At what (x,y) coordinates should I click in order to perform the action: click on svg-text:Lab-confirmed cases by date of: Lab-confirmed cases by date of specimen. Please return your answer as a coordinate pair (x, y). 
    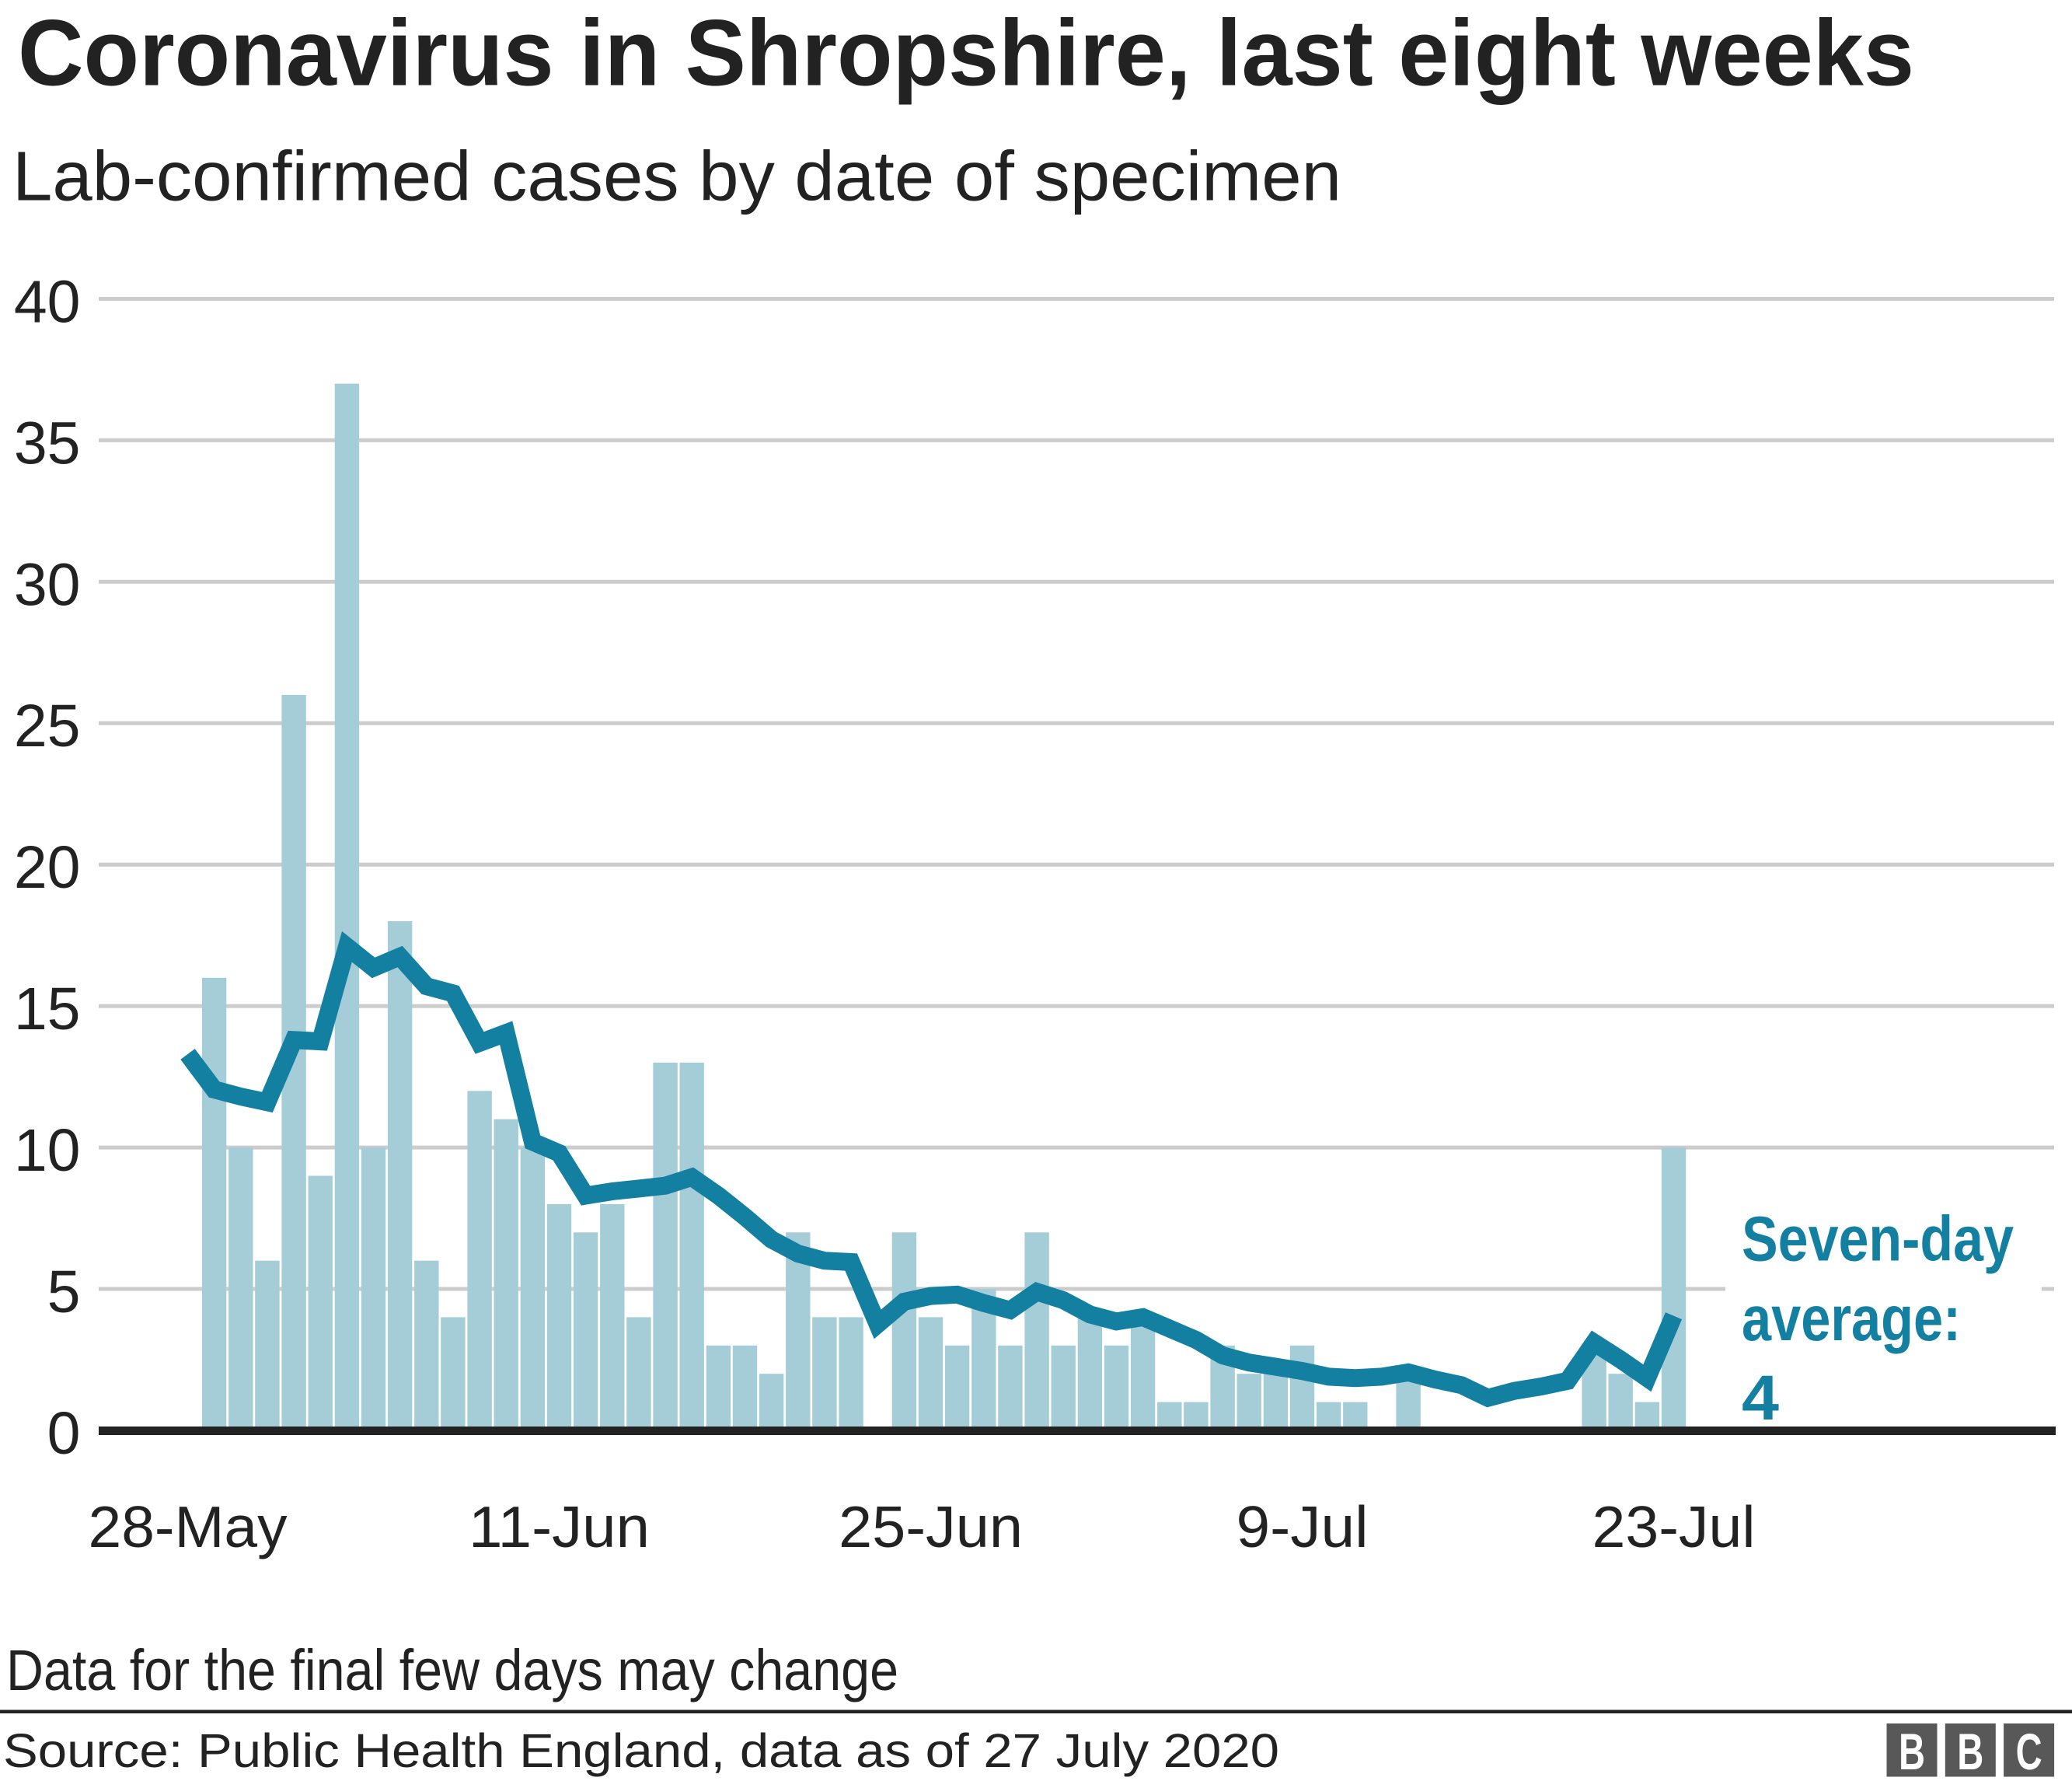
    Looking at the image, I should click on (676, 177).